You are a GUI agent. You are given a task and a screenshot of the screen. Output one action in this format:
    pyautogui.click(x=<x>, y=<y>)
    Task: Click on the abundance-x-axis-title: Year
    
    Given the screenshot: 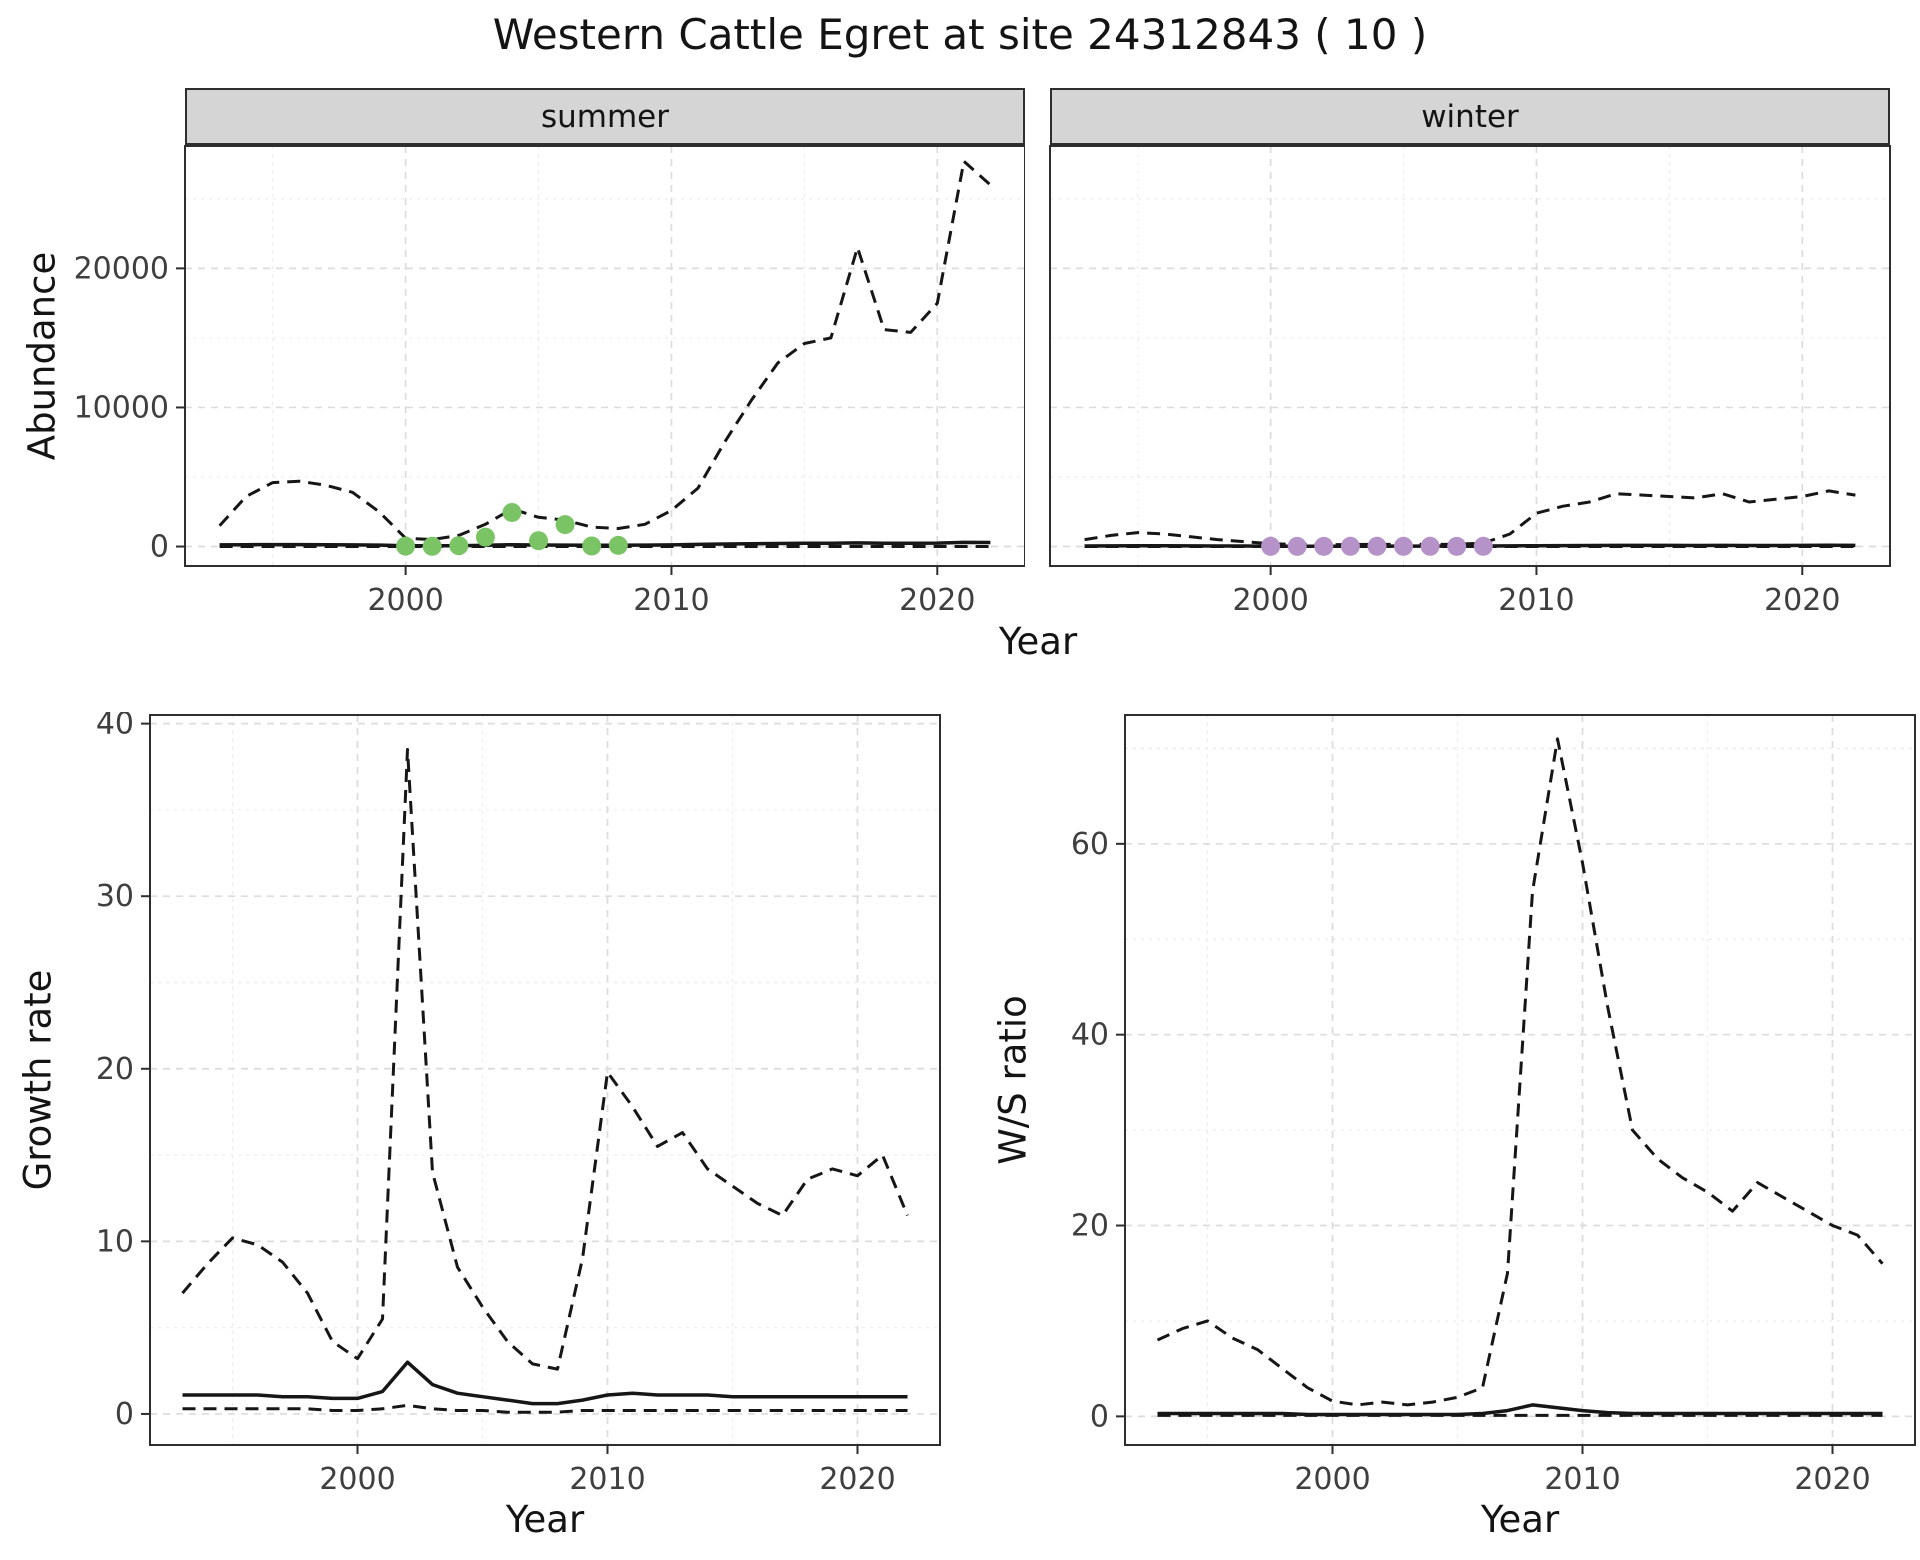 What is the action you would take?
    pyautogui.click(x=1038, y=641)
    